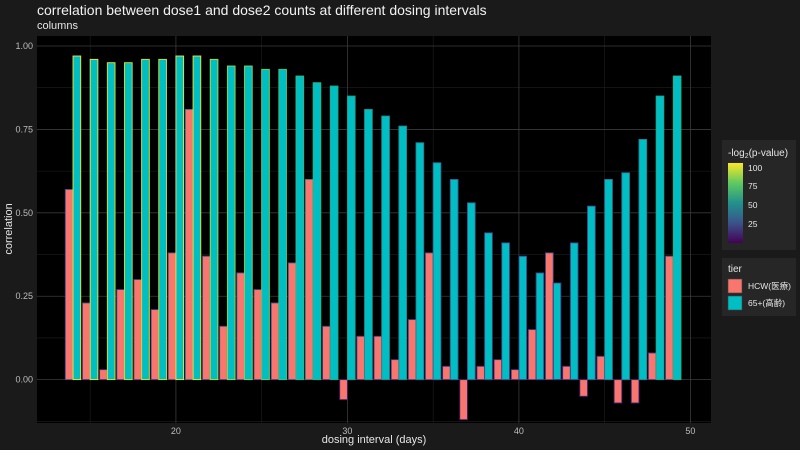 Image resolution: width=800 pixels, height=450 pixels. What do you see at coordinates (758, 154) in the screenshot?
I see `outline-legend-title: -log2(p-value)` at bounding box center [758, 154].